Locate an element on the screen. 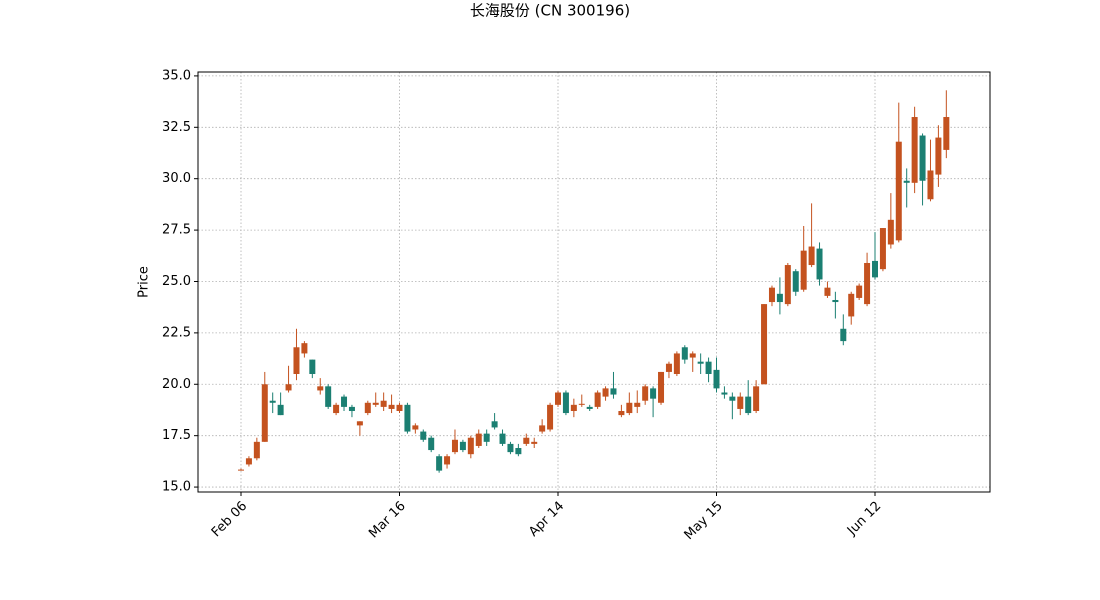  x-tick-label: May 15 is located at coordinates (704, 521).